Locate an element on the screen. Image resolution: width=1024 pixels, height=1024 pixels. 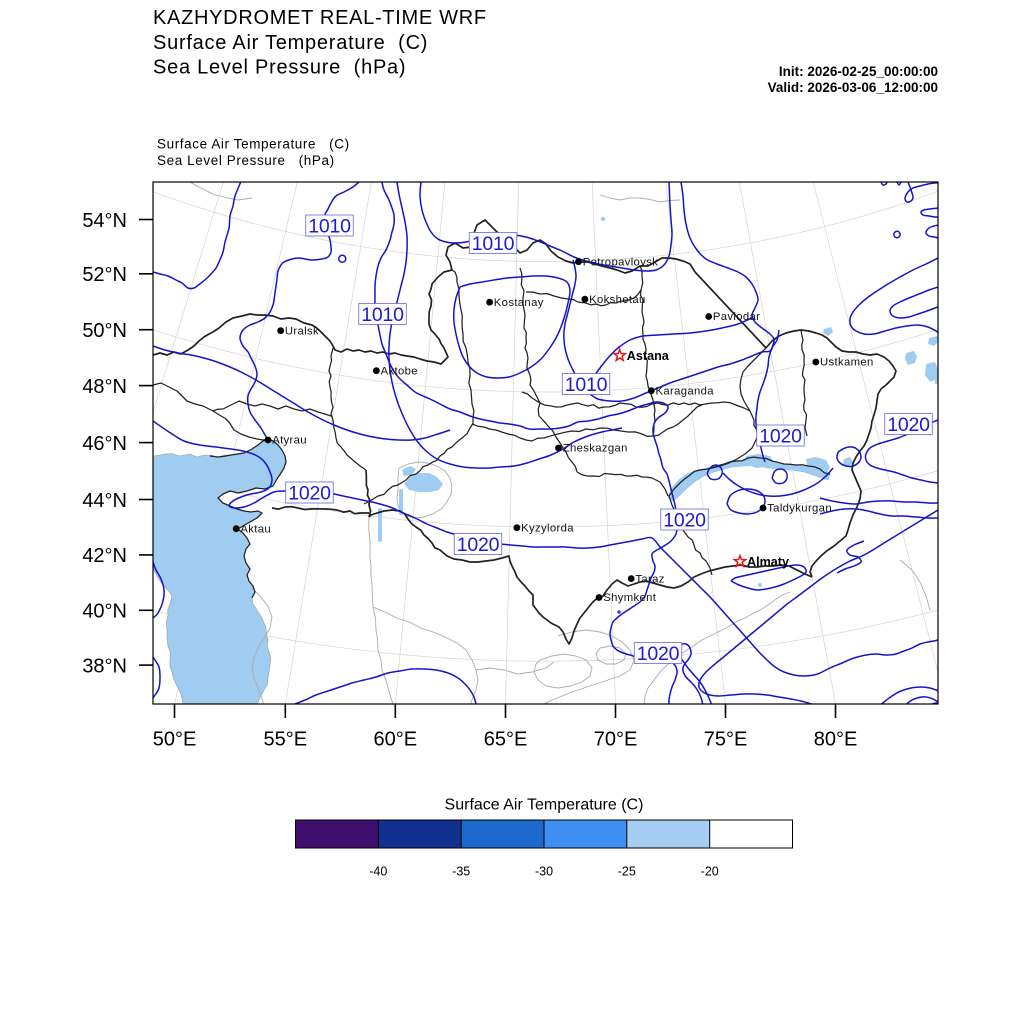
svg-text: Uralsk is located at coordinates (302, 331).